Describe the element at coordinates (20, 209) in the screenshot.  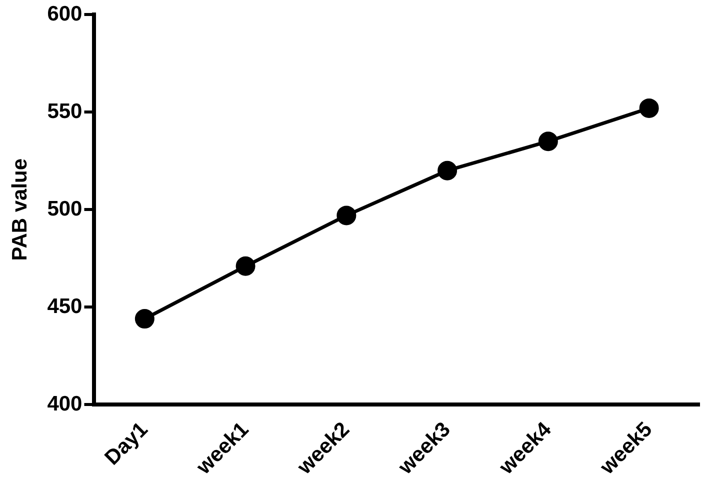
I see `y-axis-title: PAB value` at that location.